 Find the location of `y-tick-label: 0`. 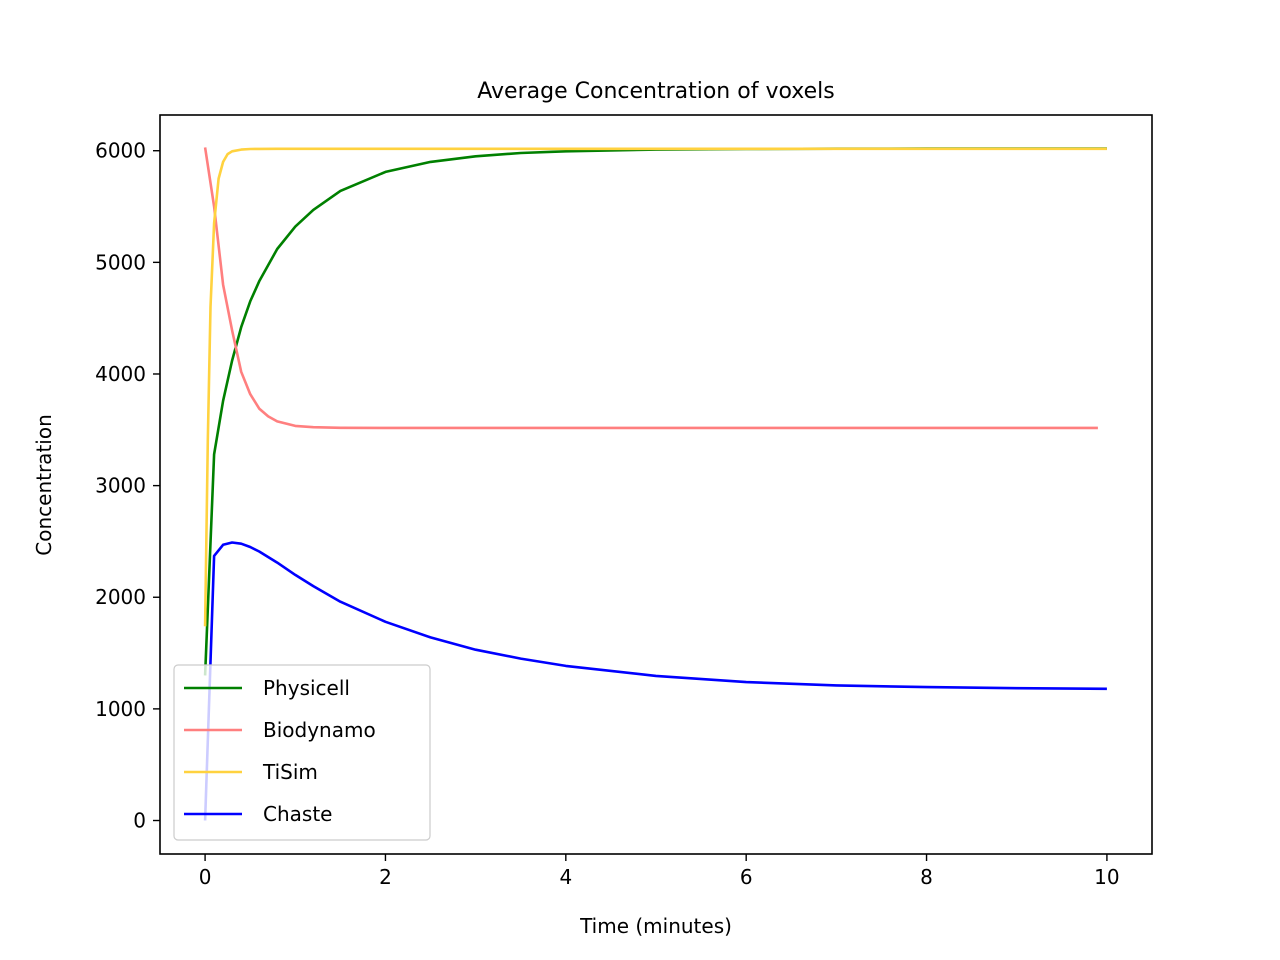

y-tick-label: 0 is located at coordinates (139, 821).